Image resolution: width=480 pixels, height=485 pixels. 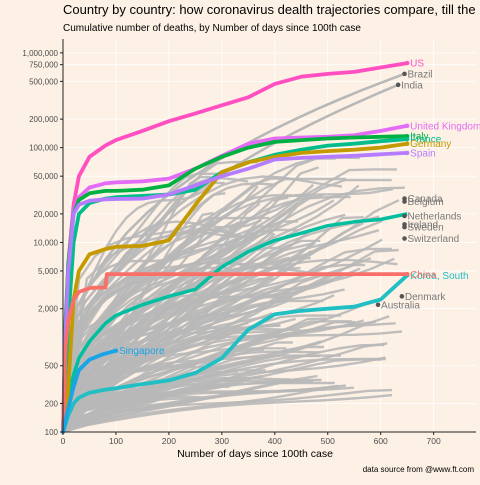 I want to click on country-label-ireland: Ireland, so click(x=423, y=225).